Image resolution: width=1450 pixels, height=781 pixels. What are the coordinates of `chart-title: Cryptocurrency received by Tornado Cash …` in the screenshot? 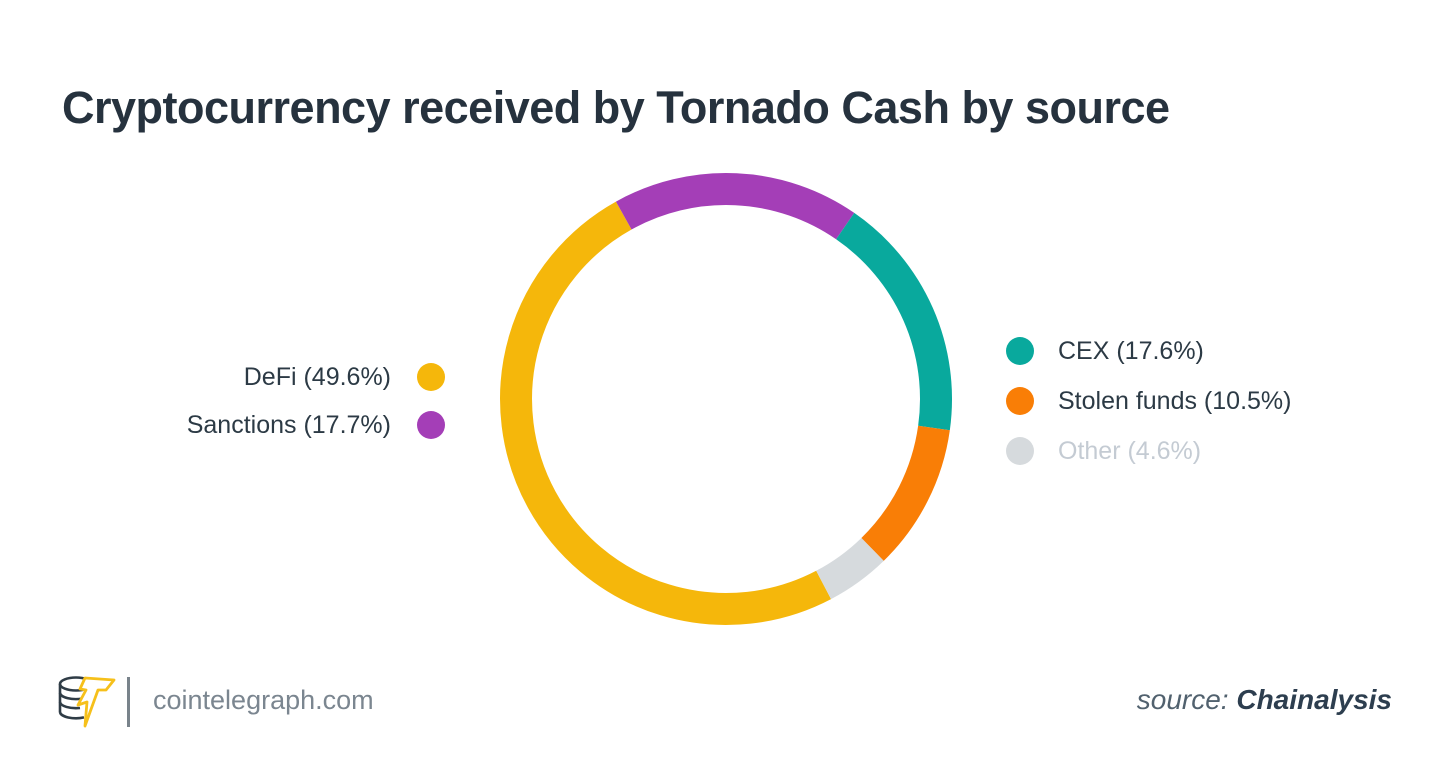 It's located at (616, 108).